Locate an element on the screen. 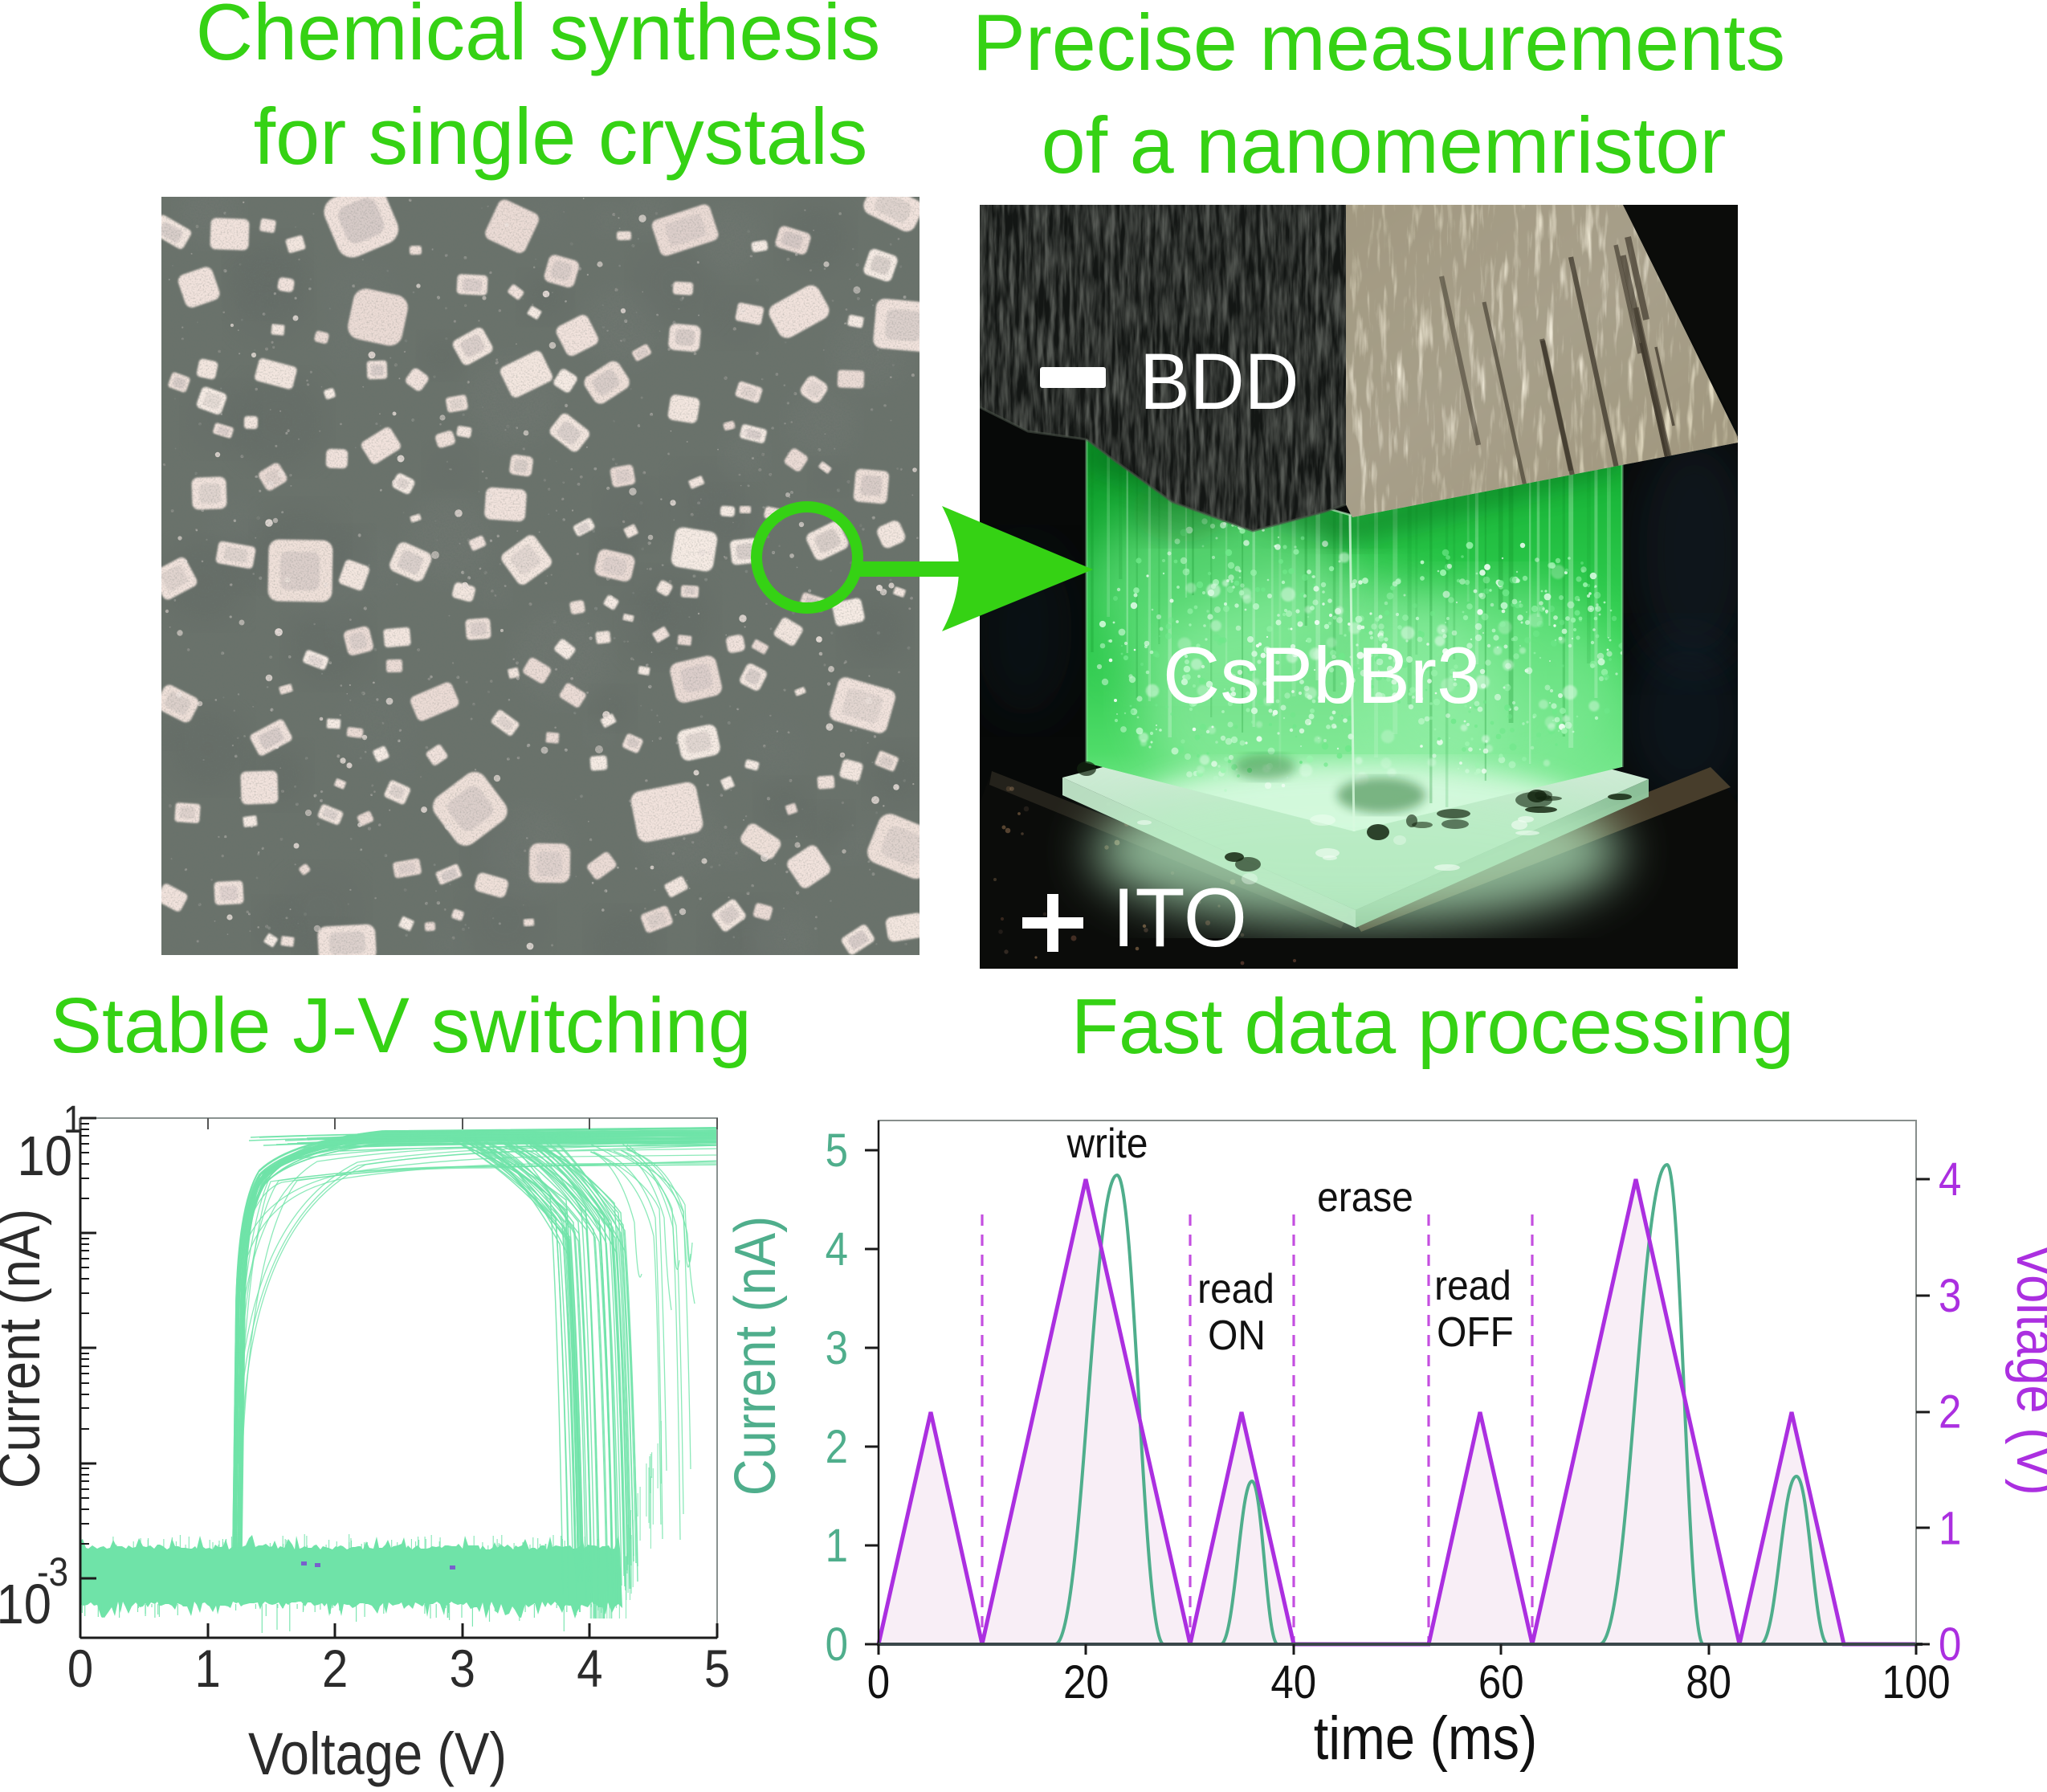 This screenshot has width=2047, height=1792. svg-text: Chemical synthesis is located at coordinates (538, 38).